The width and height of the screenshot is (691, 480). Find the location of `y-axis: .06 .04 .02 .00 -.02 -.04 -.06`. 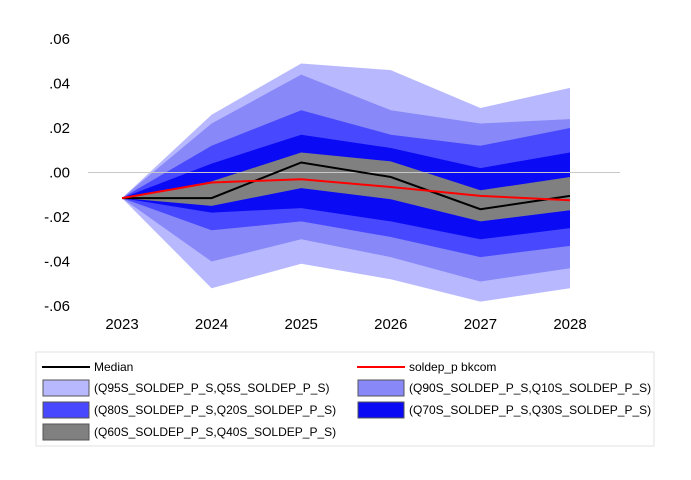

y-axis: .06 .04 .02 .00 -.02 -.04 -.06 is located at coordinates (57, 173).